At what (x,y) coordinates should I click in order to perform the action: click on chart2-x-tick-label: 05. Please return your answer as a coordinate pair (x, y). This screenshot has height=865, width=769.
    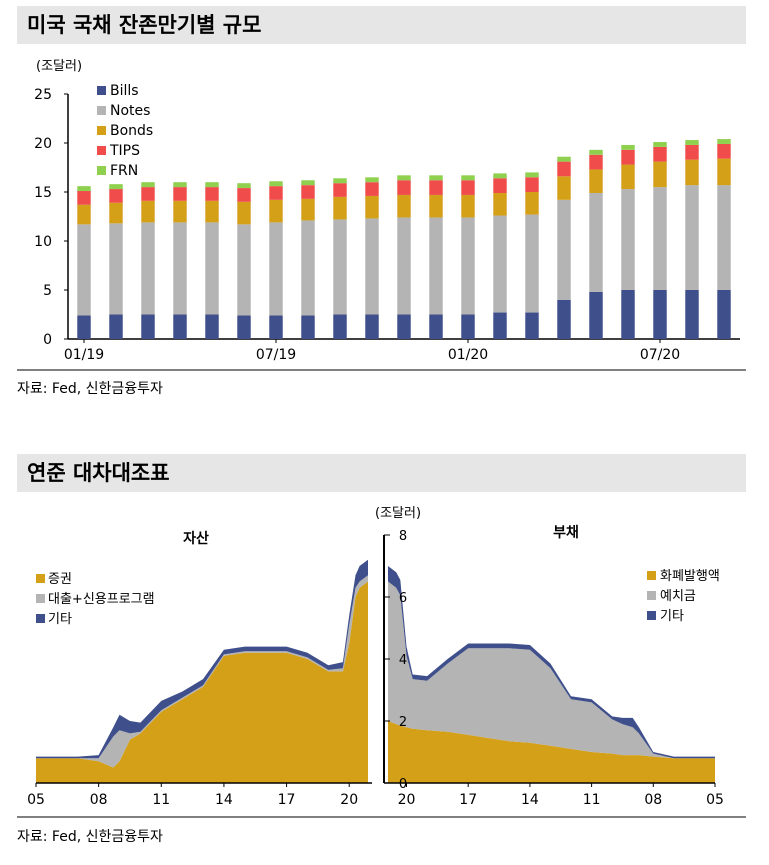
    Looking at the image, I should click on (36, 800).